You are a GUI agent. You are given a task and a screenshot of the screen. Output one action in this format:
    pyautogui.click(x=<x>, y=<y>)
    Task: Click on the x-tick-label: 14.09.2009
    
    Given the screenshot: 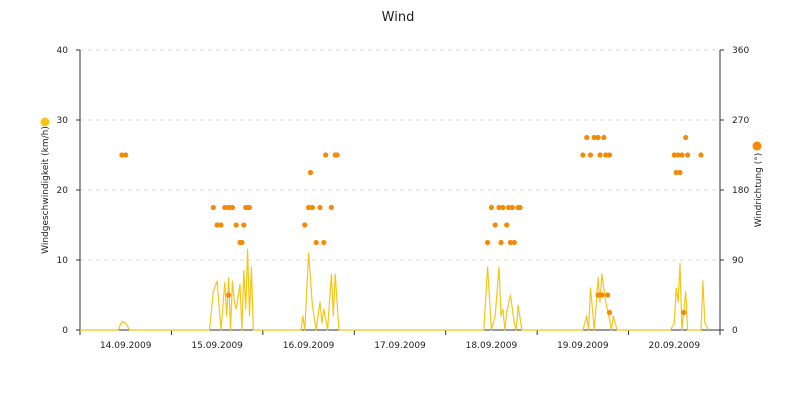 What is the action you would take?
    pyautogui.click(x=126, y=346)
    